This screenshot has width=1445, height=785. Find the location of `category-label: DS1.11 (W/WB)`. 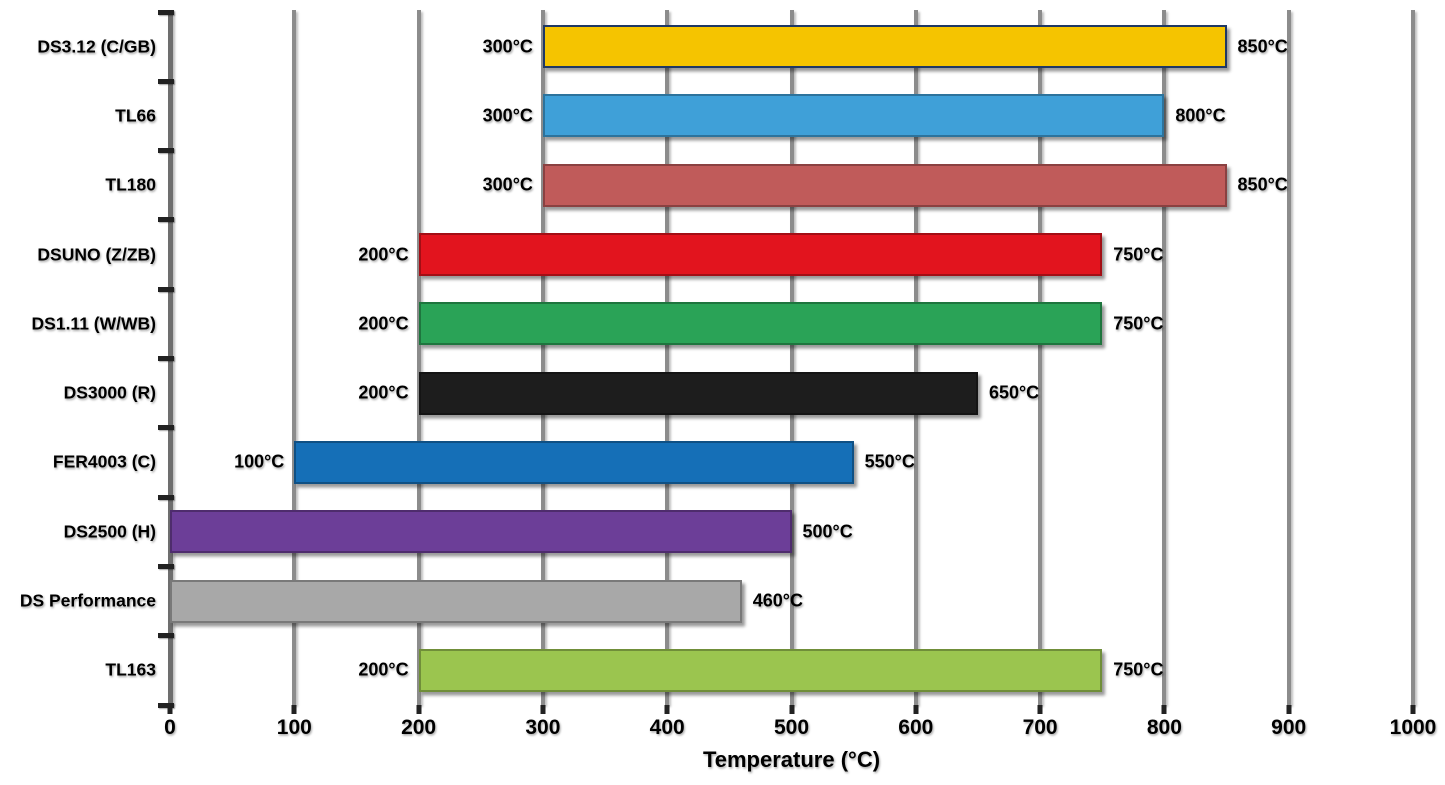

category-label: DS1.11 (W/WB) is located at coordinates (93, 323).